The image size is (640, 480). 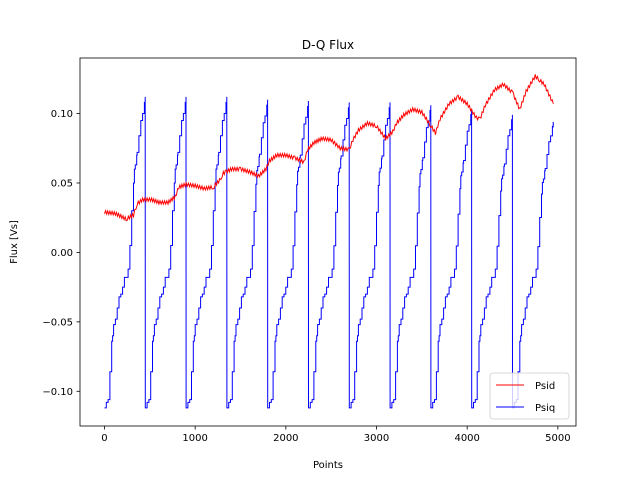 I want to click on chart-title: D-Q Flux, so click(x=328, y=45).